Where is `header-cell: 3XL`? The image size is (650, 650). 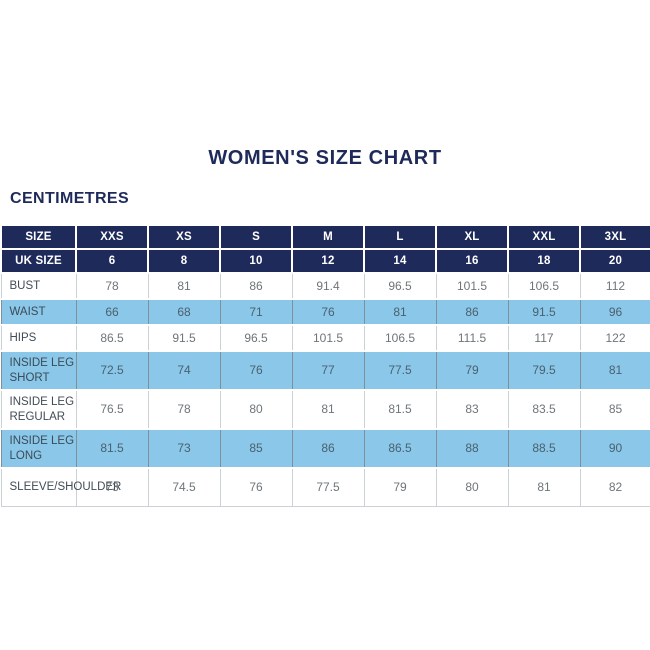
header-cell: 3XL is located at coordinates (614, 237).